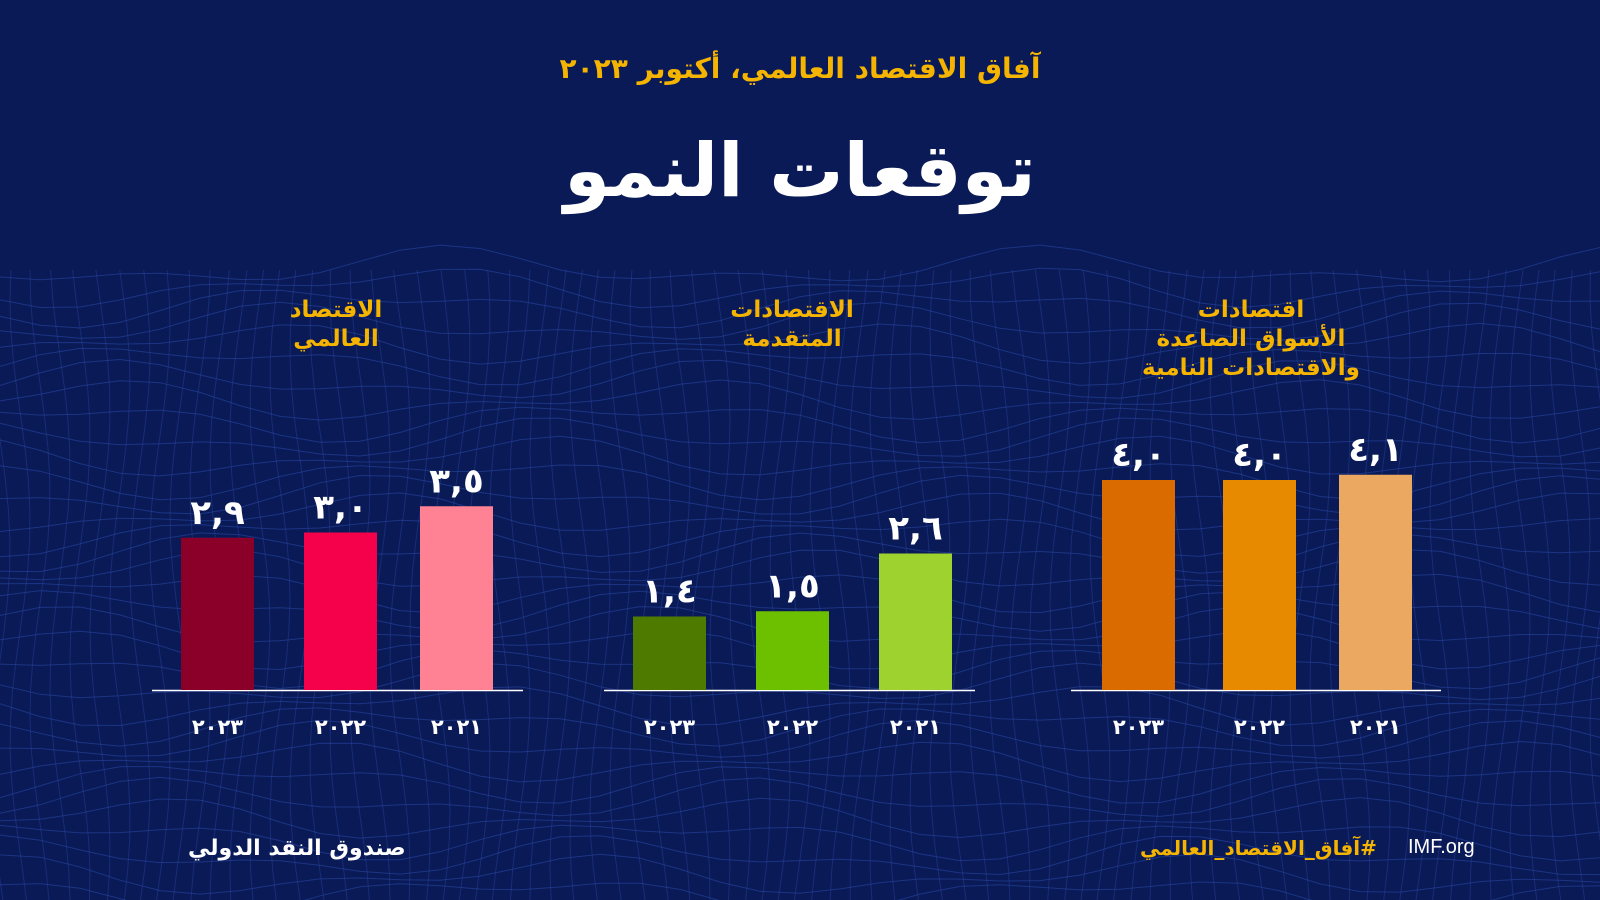 This screenshot has width=1600, height=900. Describe the element at coordinates (456, 481) in the screenshot. I see `bar-value-label: ٣,٥` at that location.